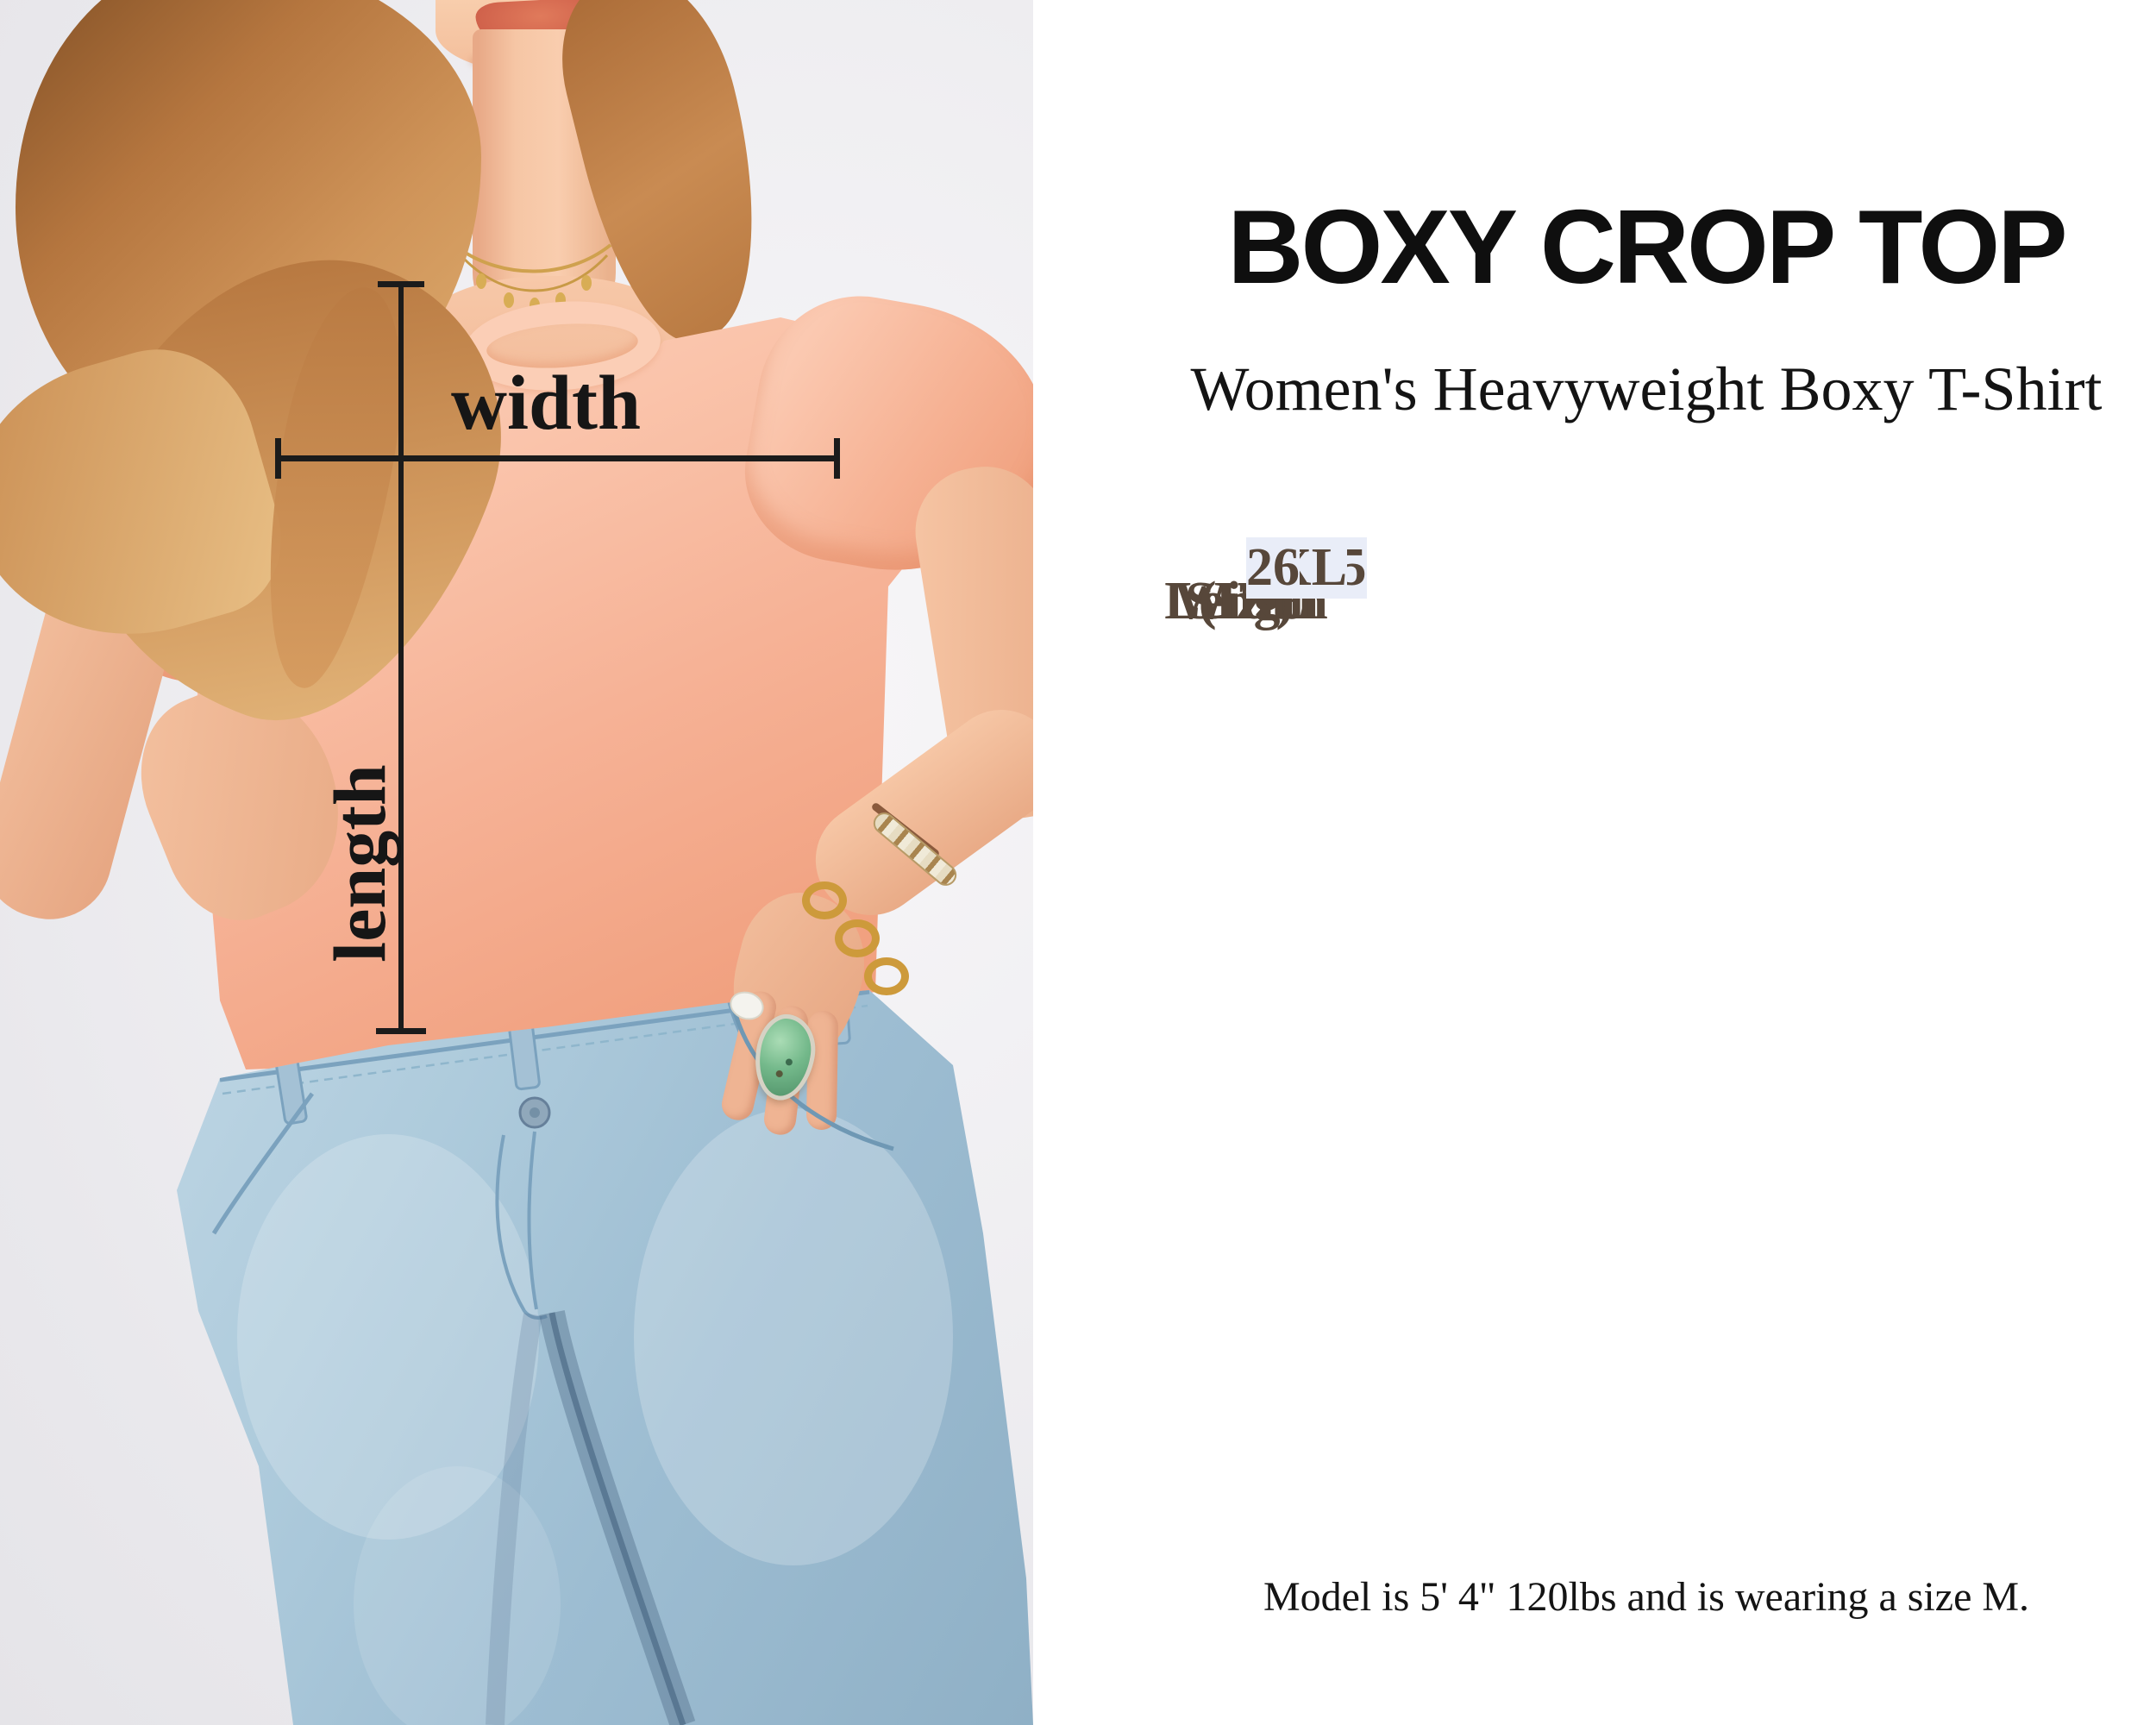 Image resolution: width=2156 pixels, height=1725 pixels. What do you see at coordinates (837, 459) in the screenshot?
I see `width-measure-right-tick` at bounding box center [837, 459].